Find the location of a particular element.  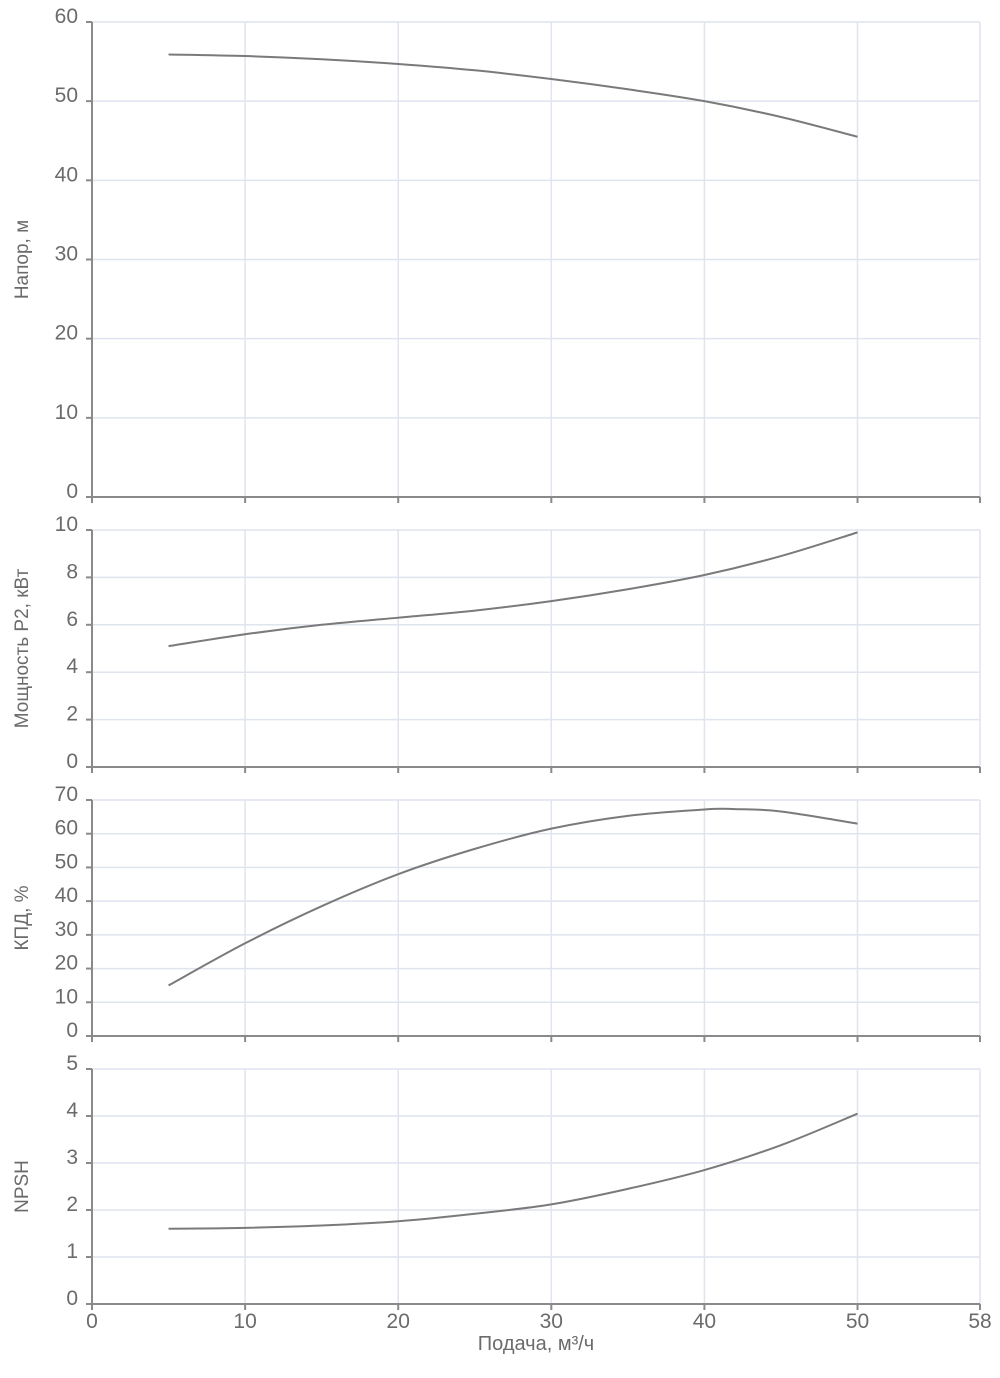

y-axis-label: Мощность P2, кВт is located at coordinates (22, 648).